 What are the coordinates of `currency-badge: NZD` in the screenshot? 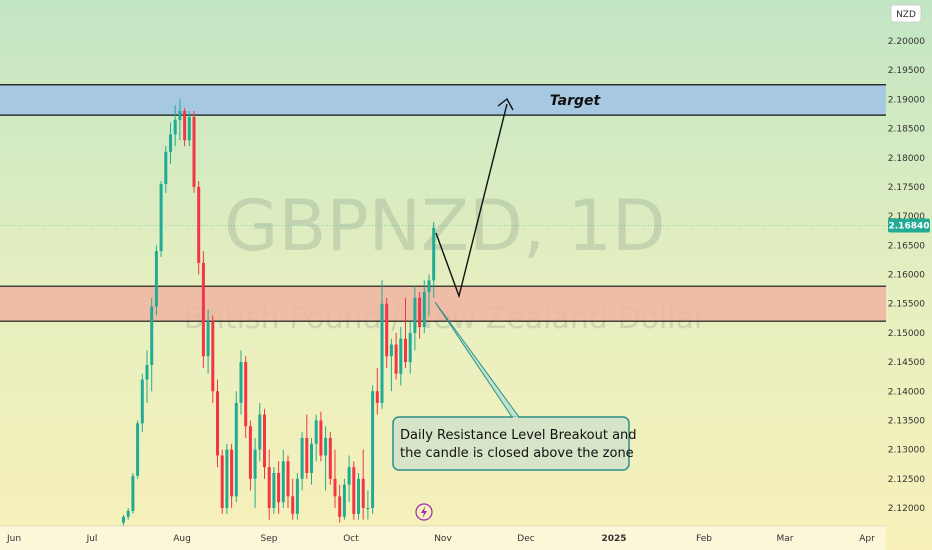 It's located at (906, 13).